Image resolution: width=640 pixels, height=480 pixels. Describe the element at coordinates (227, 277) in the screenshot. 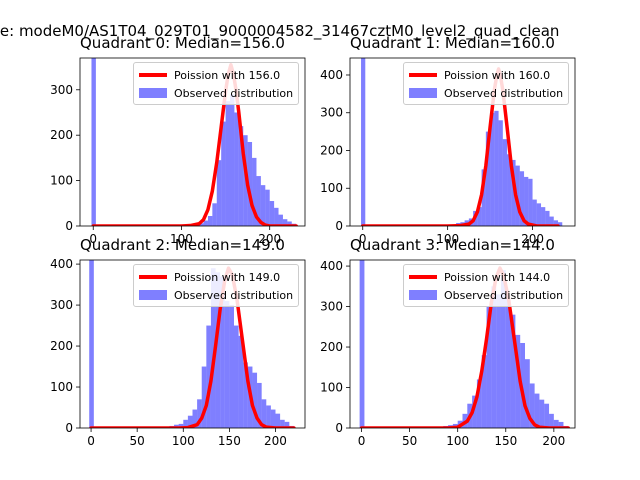

I see `legend-label-poisson: Poission with 149.0` at that location.